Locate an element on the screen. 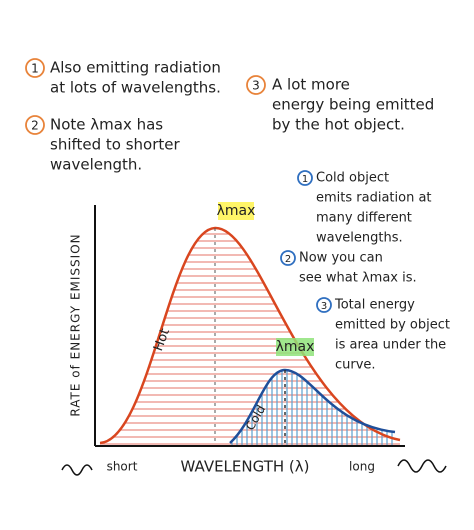 The height and width of the screenshot is (530, 474). long-wave is located at coordinates (422, 466).